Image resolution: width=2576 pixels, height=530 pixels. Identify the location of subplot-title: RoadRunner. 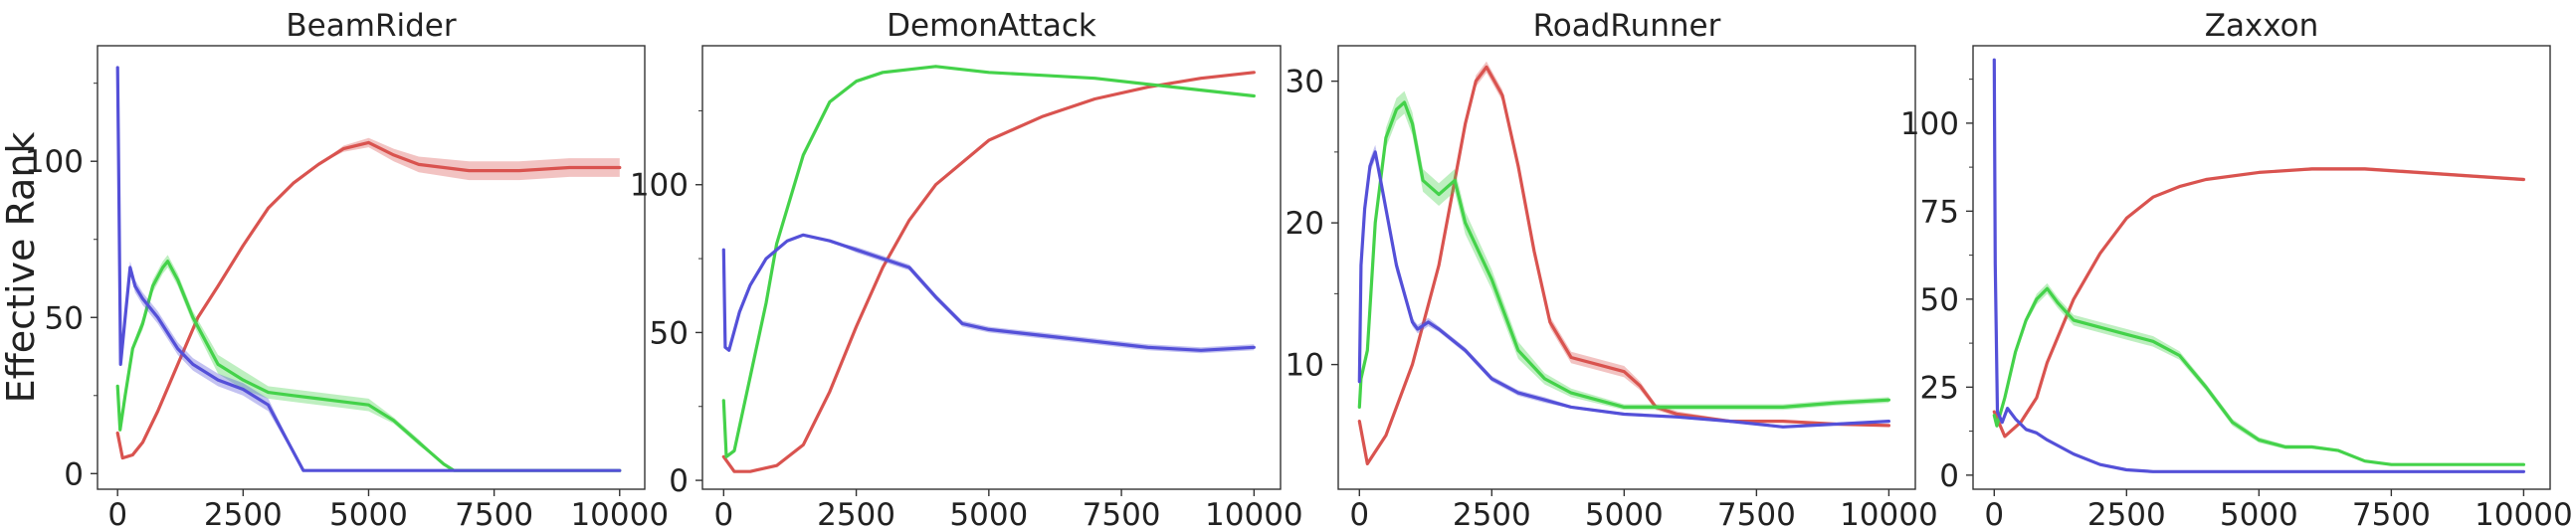
(1627, 26).